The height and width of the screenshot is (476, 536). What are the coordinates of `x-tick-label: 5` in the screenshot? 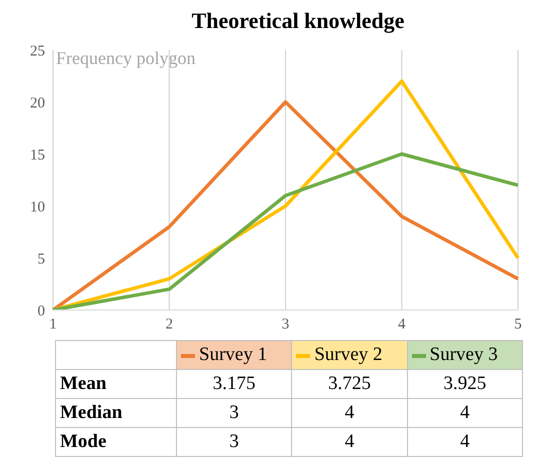 It's located at (518, 324).